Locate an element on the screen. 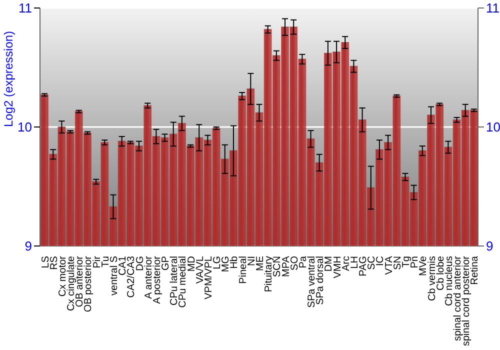 This screenshot has width=500, height=350. x-tick-label: SO is located at coordinates (294, 263).